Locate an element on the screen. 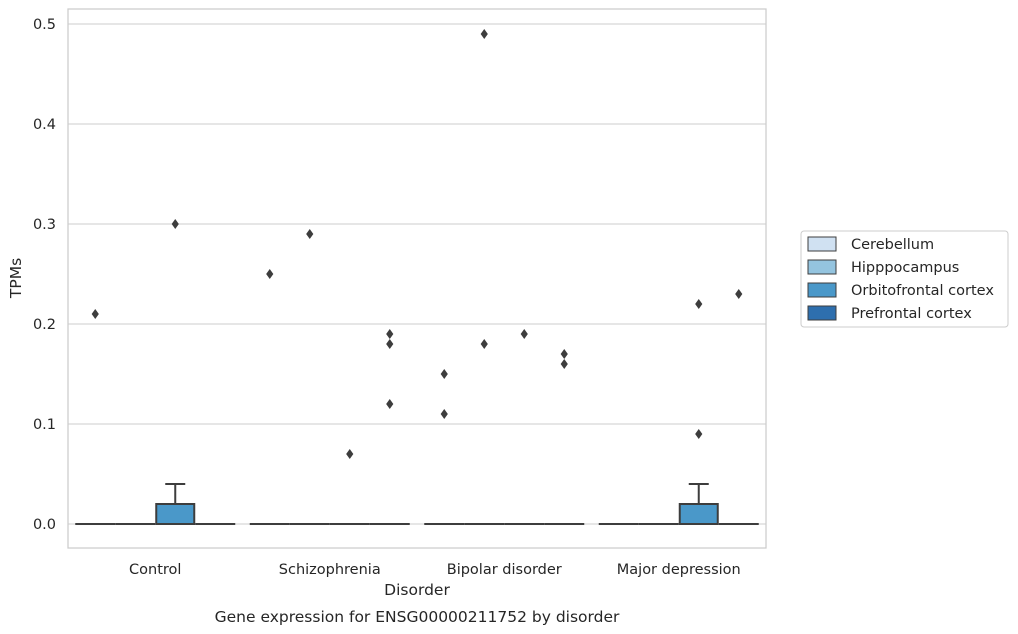 The image size is (1018, 634). legend-label: Hipppocampus is located at coordinates (905, 268).